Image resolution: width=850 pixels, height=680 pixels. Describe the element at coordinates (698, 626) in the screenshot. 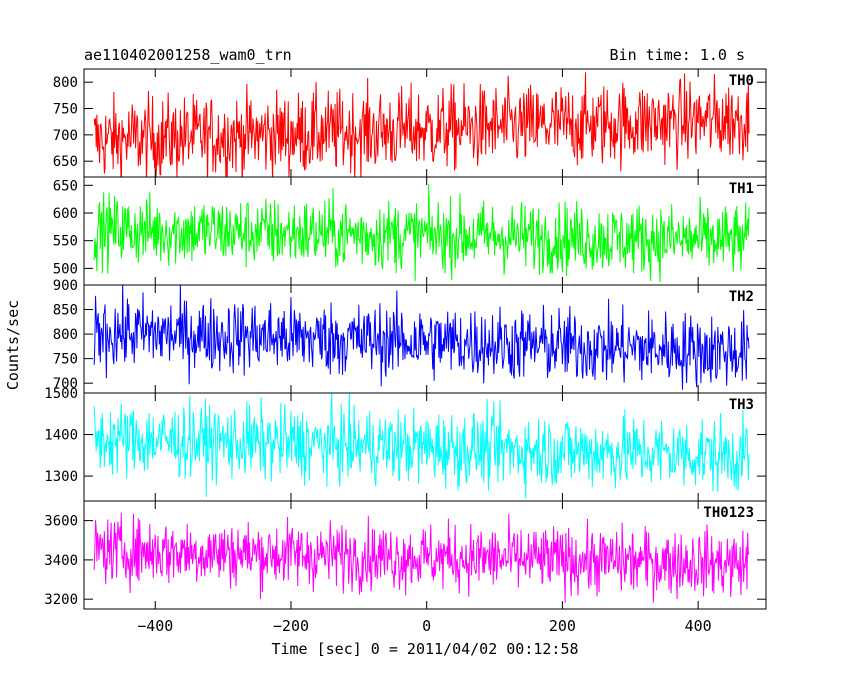

I see `x-tick-label: 400` at that location.